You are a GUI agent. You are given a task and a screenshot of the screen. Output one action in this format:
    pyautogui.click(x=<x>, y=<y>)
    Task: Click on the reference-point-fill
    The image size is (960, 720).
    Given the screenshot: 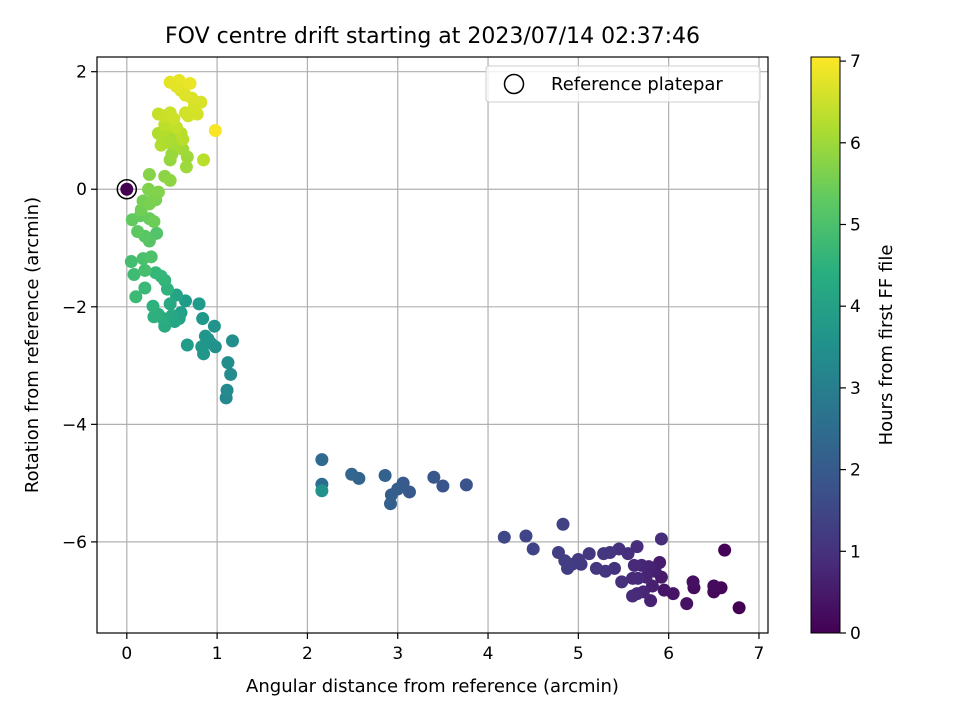 What is the action you would take?
    pyautogui.click(x=127, y=189)
    